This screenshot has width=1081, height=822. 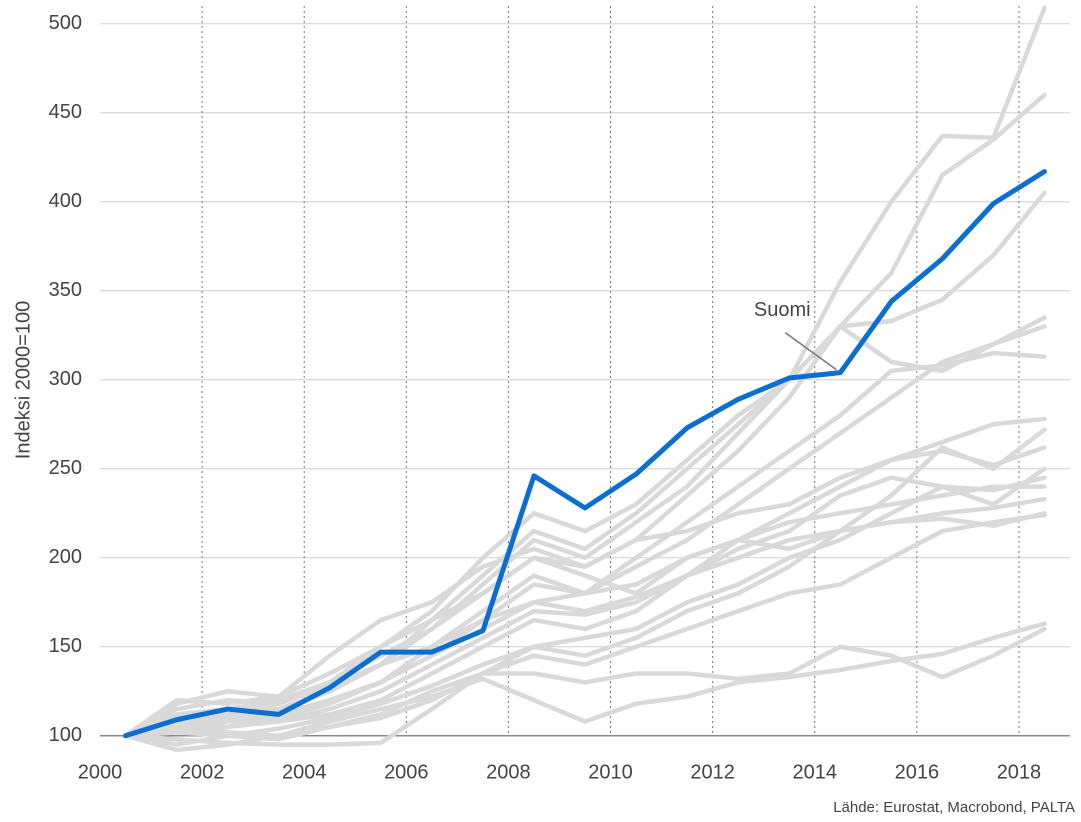 I want to click on annotation-leader, so click(x=810, y=351).